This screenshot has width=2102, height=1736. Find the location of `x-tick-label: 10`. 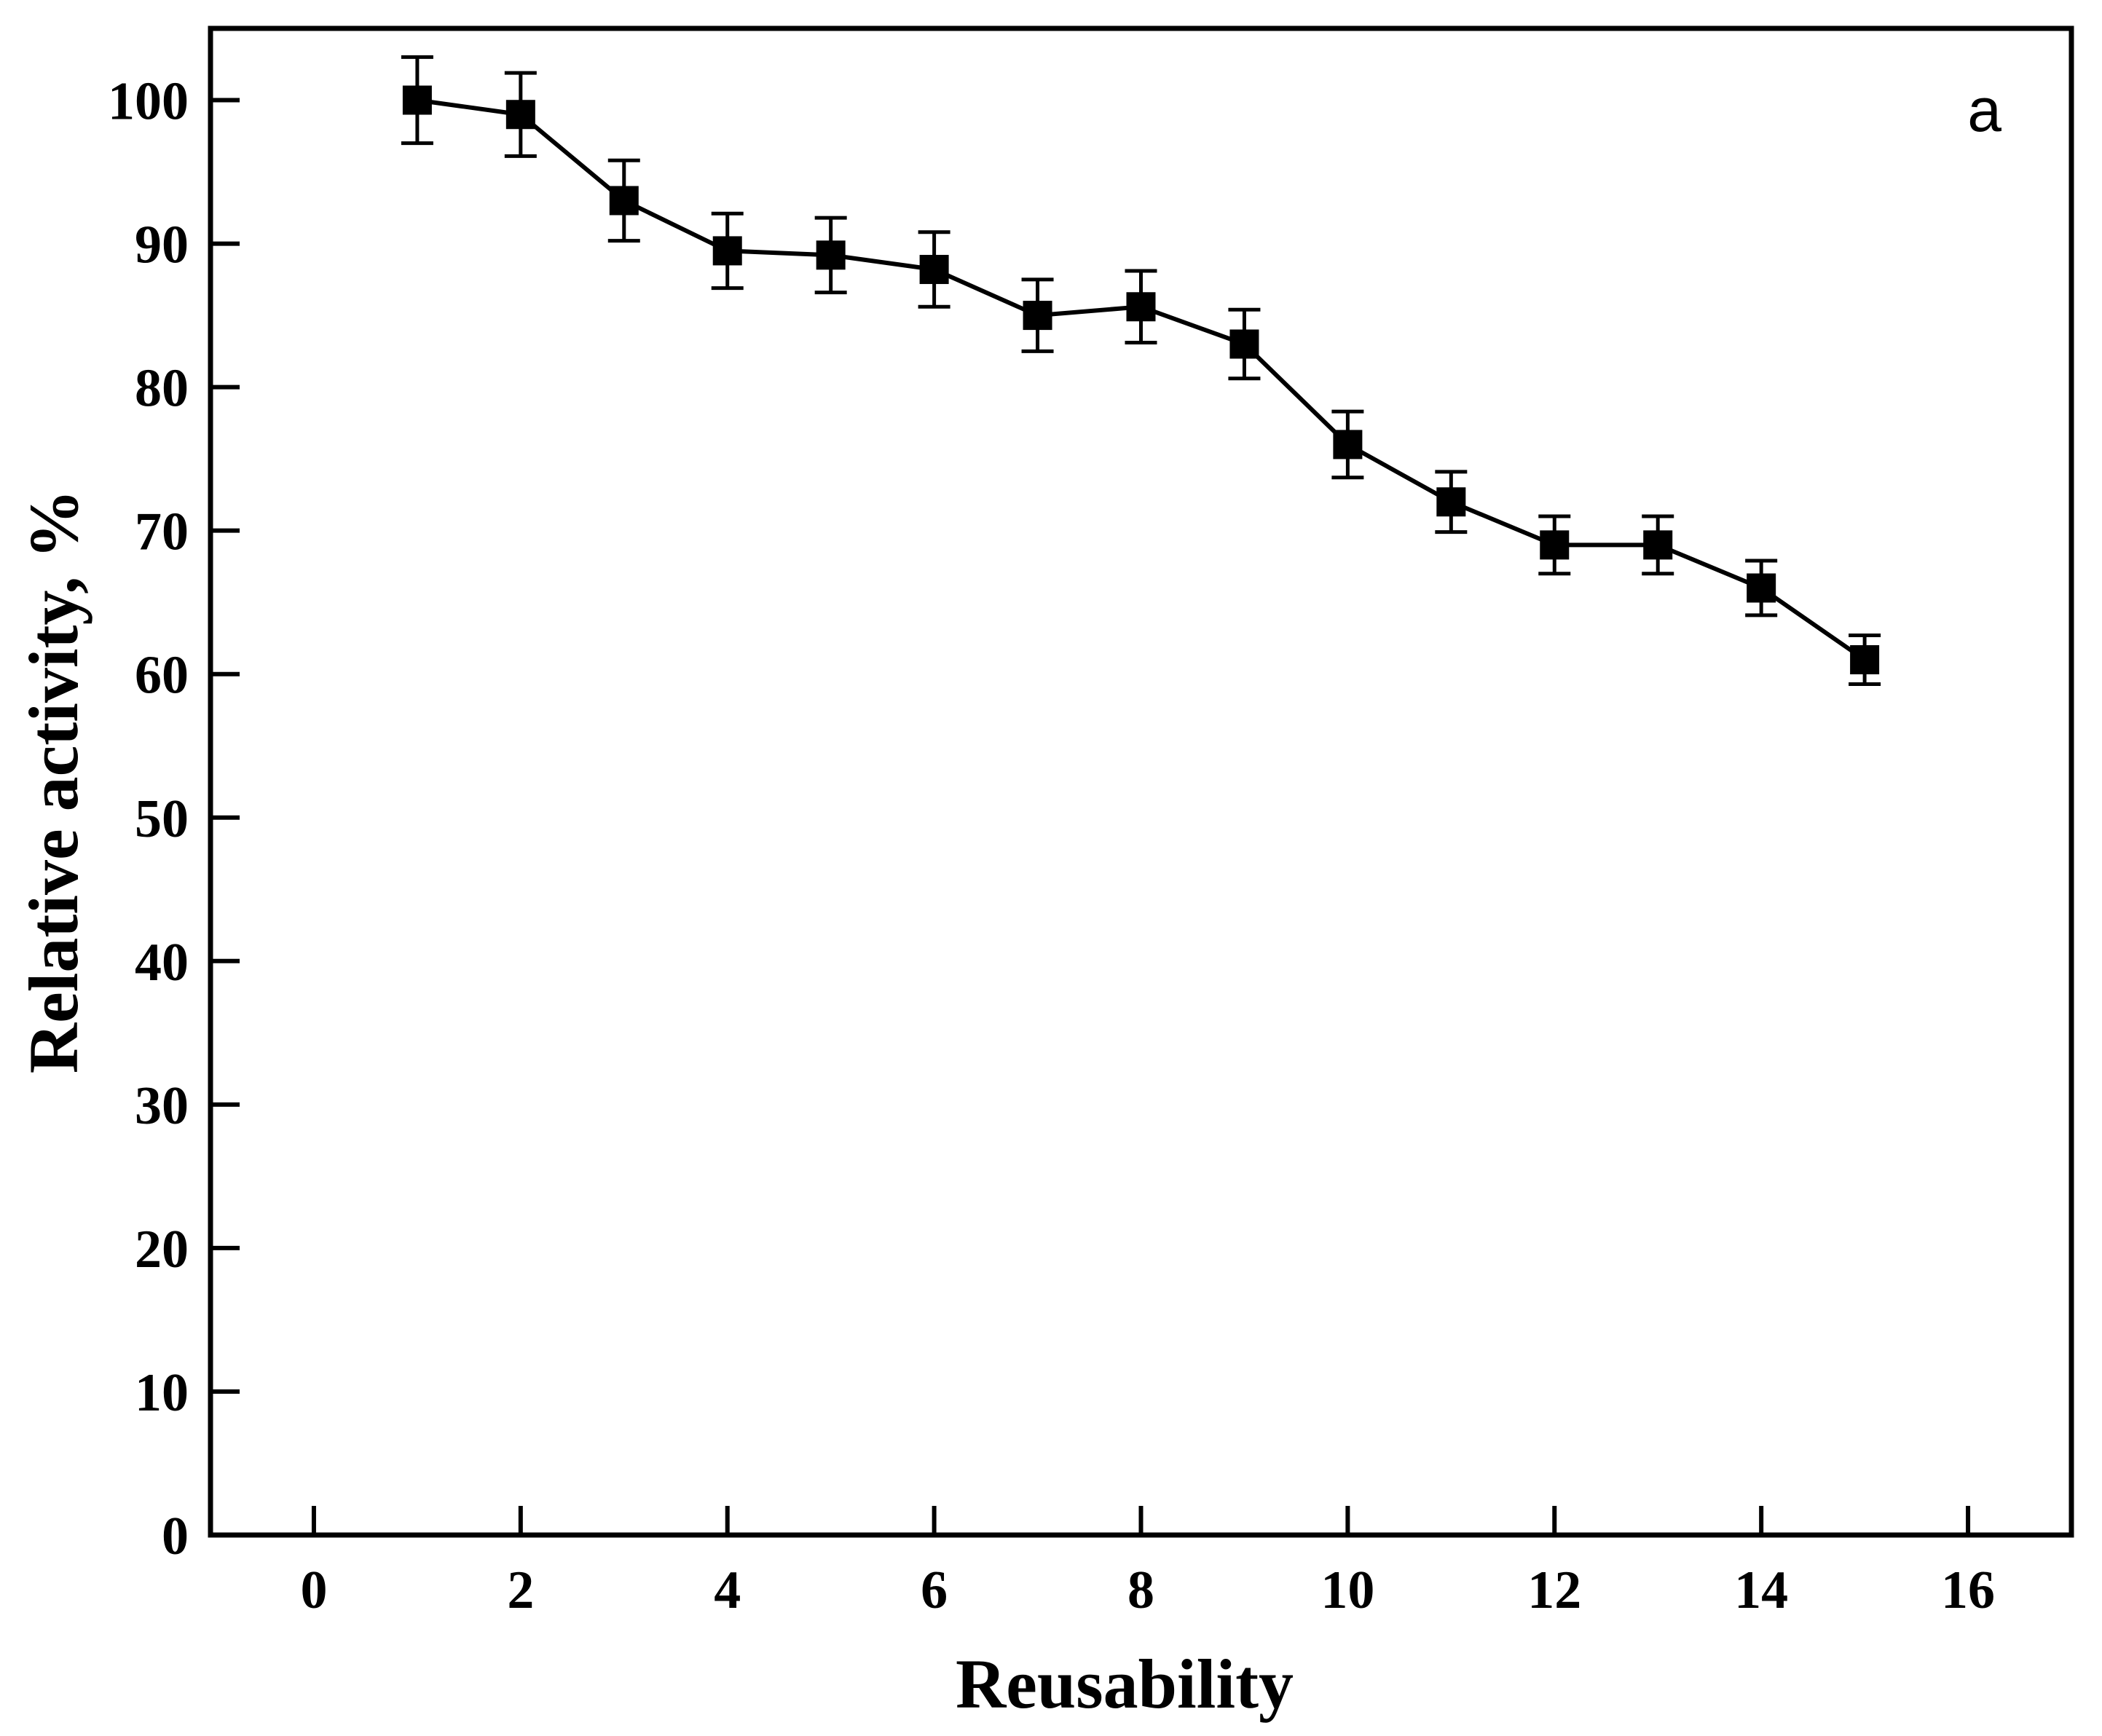

x-tick-label: 10 is located at coordinates (1347, 1590).